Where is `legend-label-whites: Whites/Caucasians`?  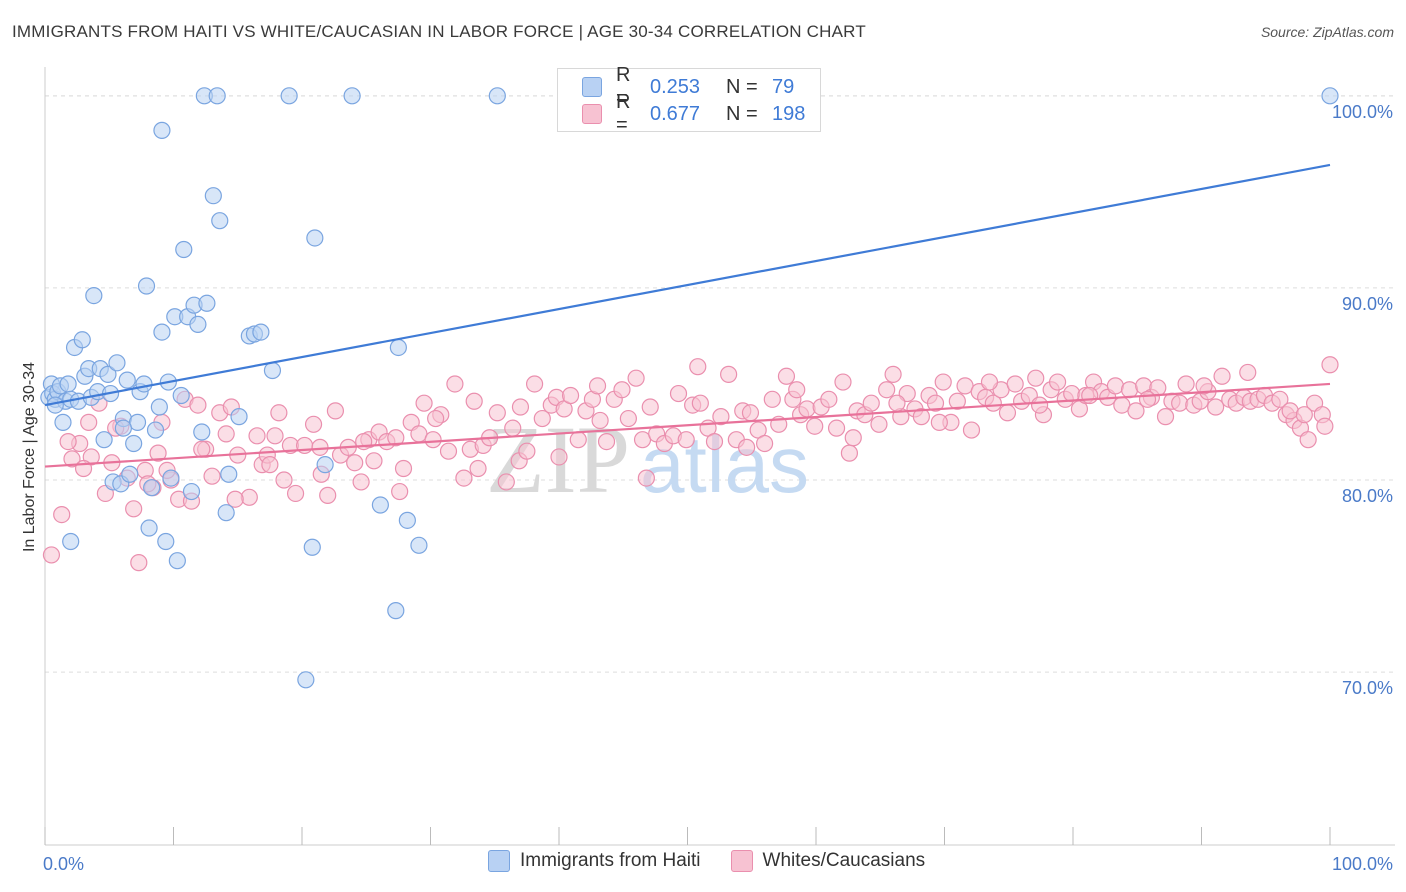
legend-label-whites: Whites/Caucasians is located at coordinates (844, 860).